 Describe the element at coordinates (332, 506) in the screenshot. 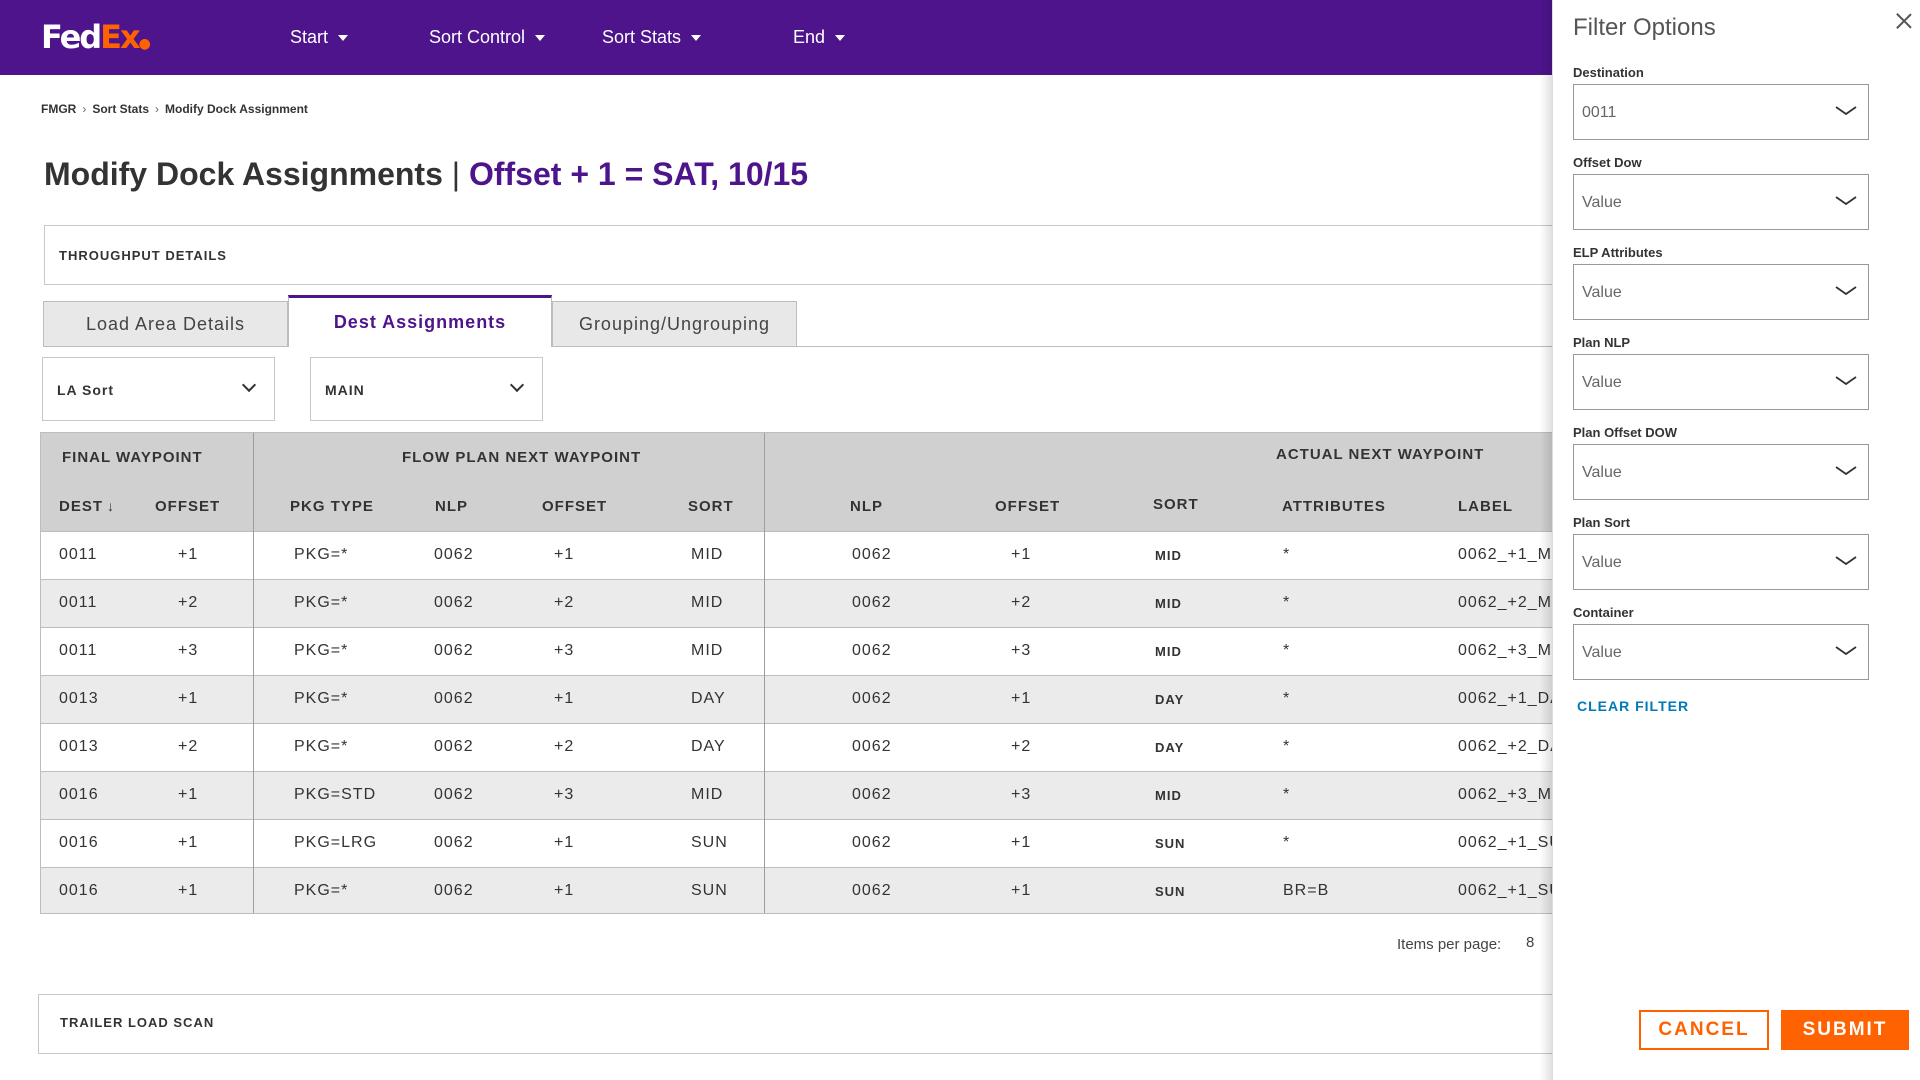

I see `col-pkg-type: PKG TYPE` at that location.